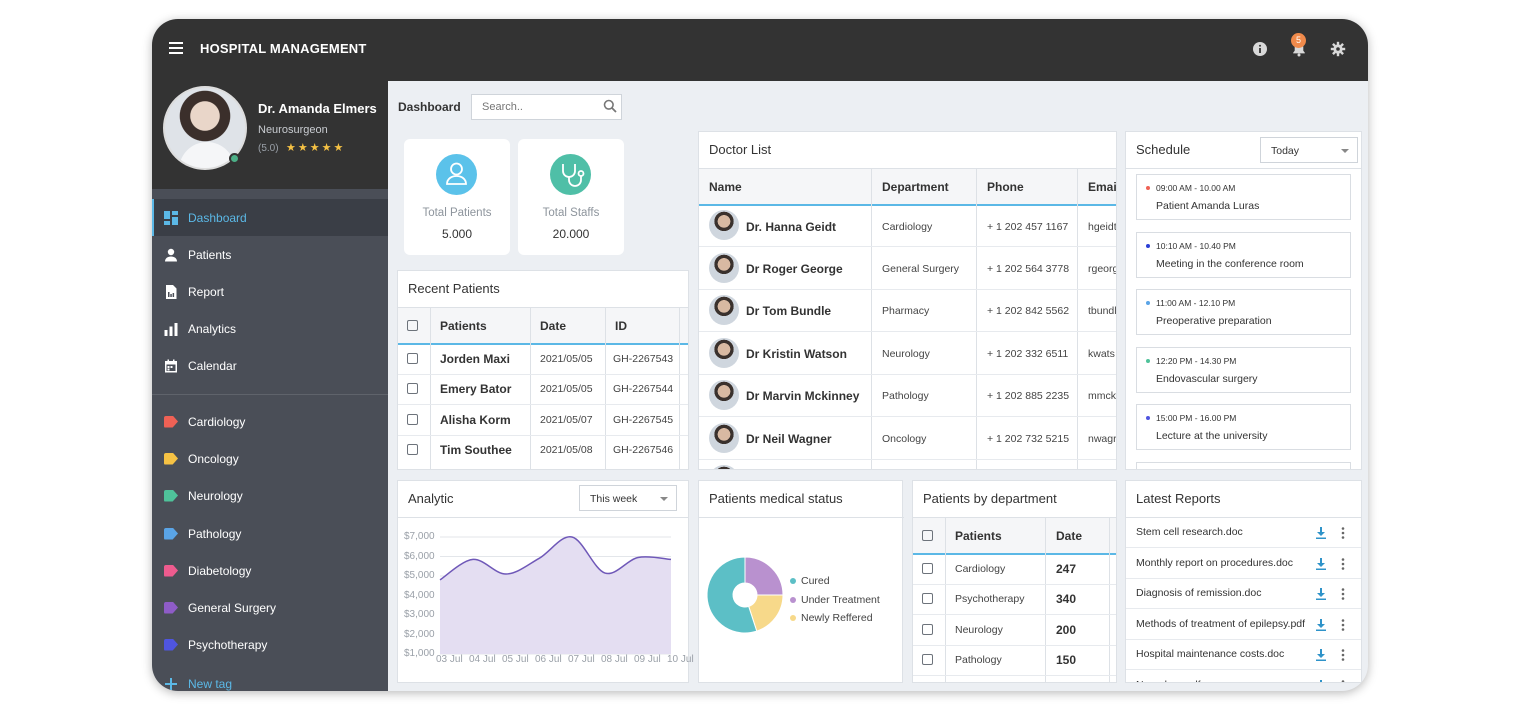  Describe the element at coordinates (1215, 562) in the screenshot. I see `report-file-name: Monthly report on procedures.doc` at that location.